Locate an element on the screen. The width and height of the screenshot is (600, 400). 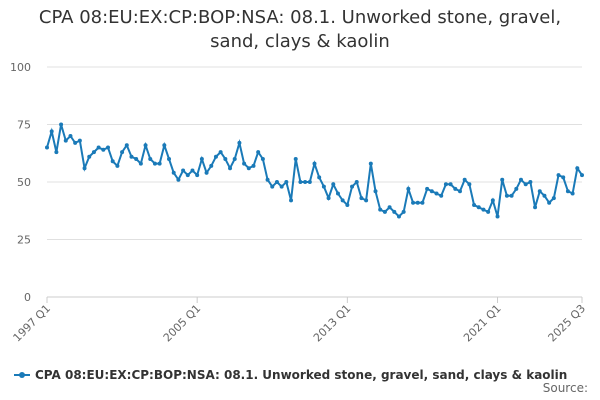
x-tick-label: 1997 Q1 is located at coordinates (32, 323).